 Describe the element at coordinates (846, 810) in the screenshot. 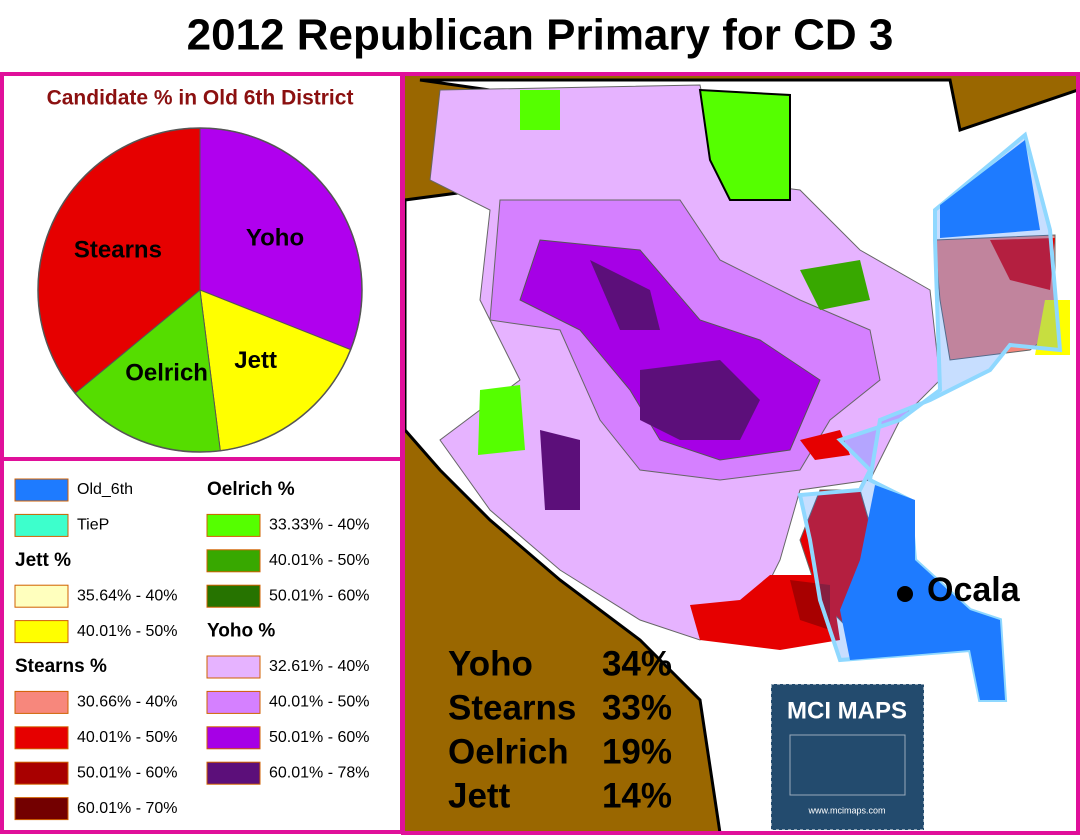

I see `logo-url: www.mcimaps.com` at that location.